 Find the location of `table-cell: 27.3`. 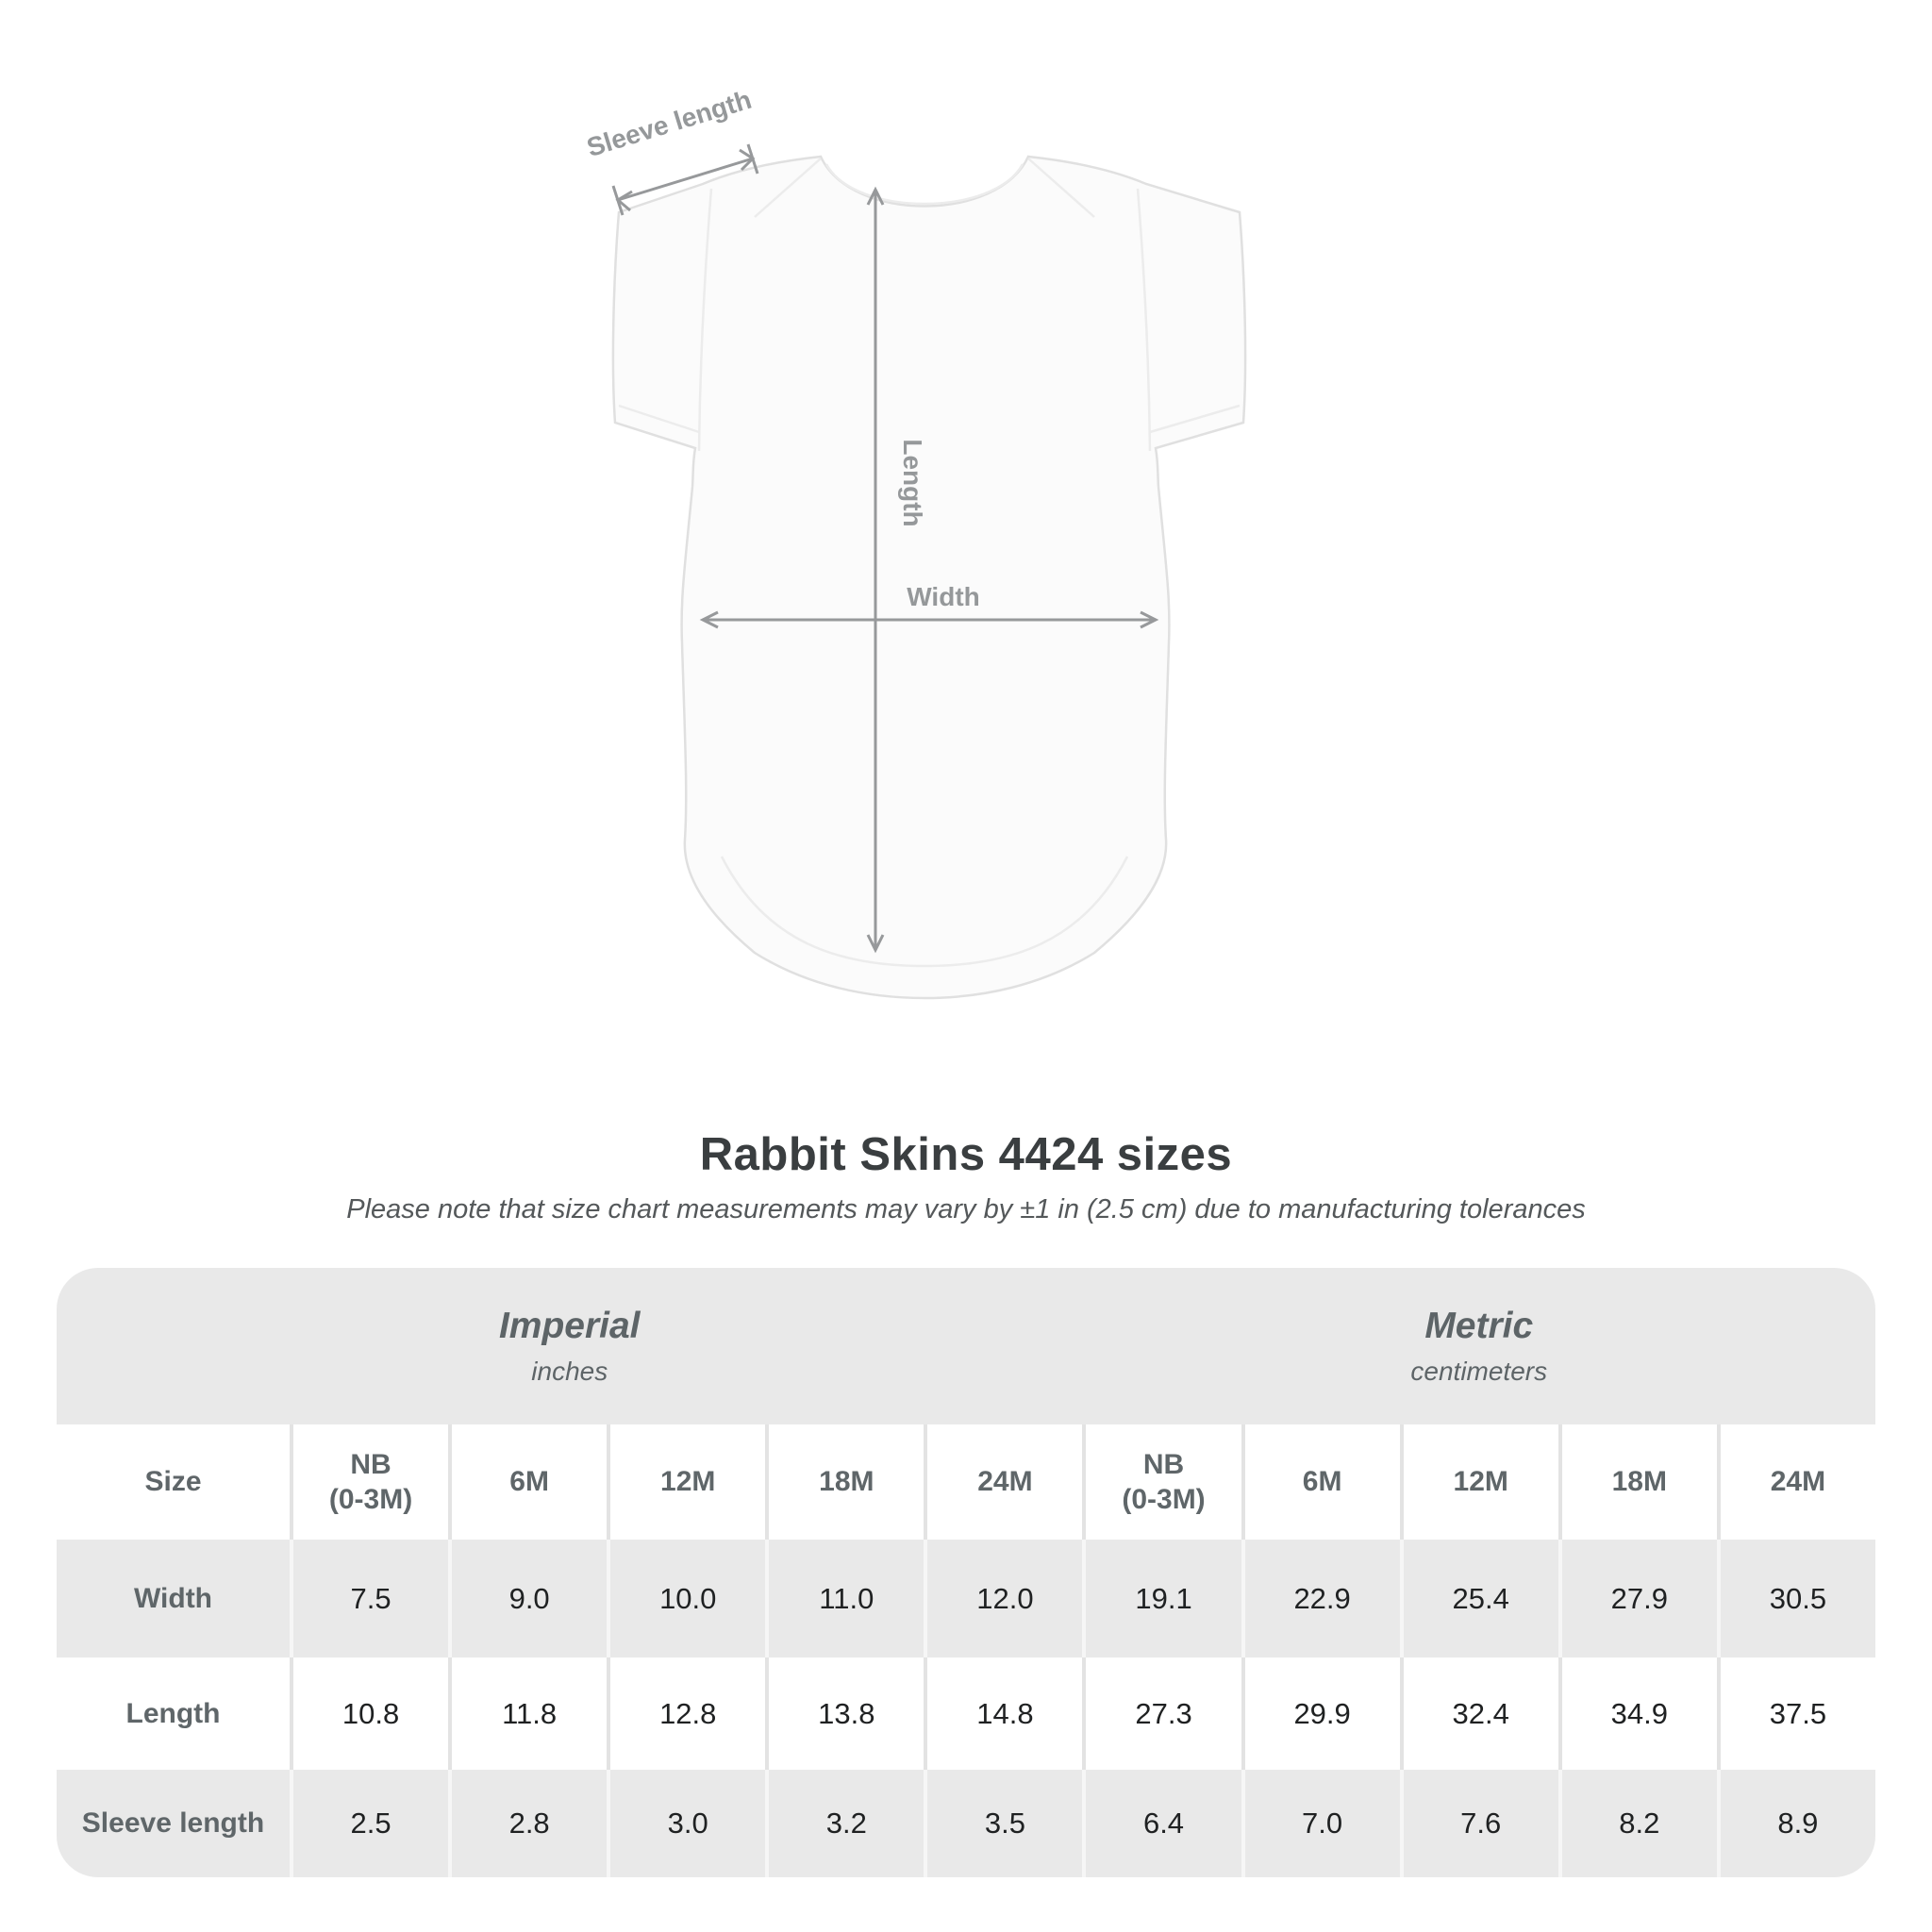

table-cell: 27.3 is located at coordinates (1162, 1714).